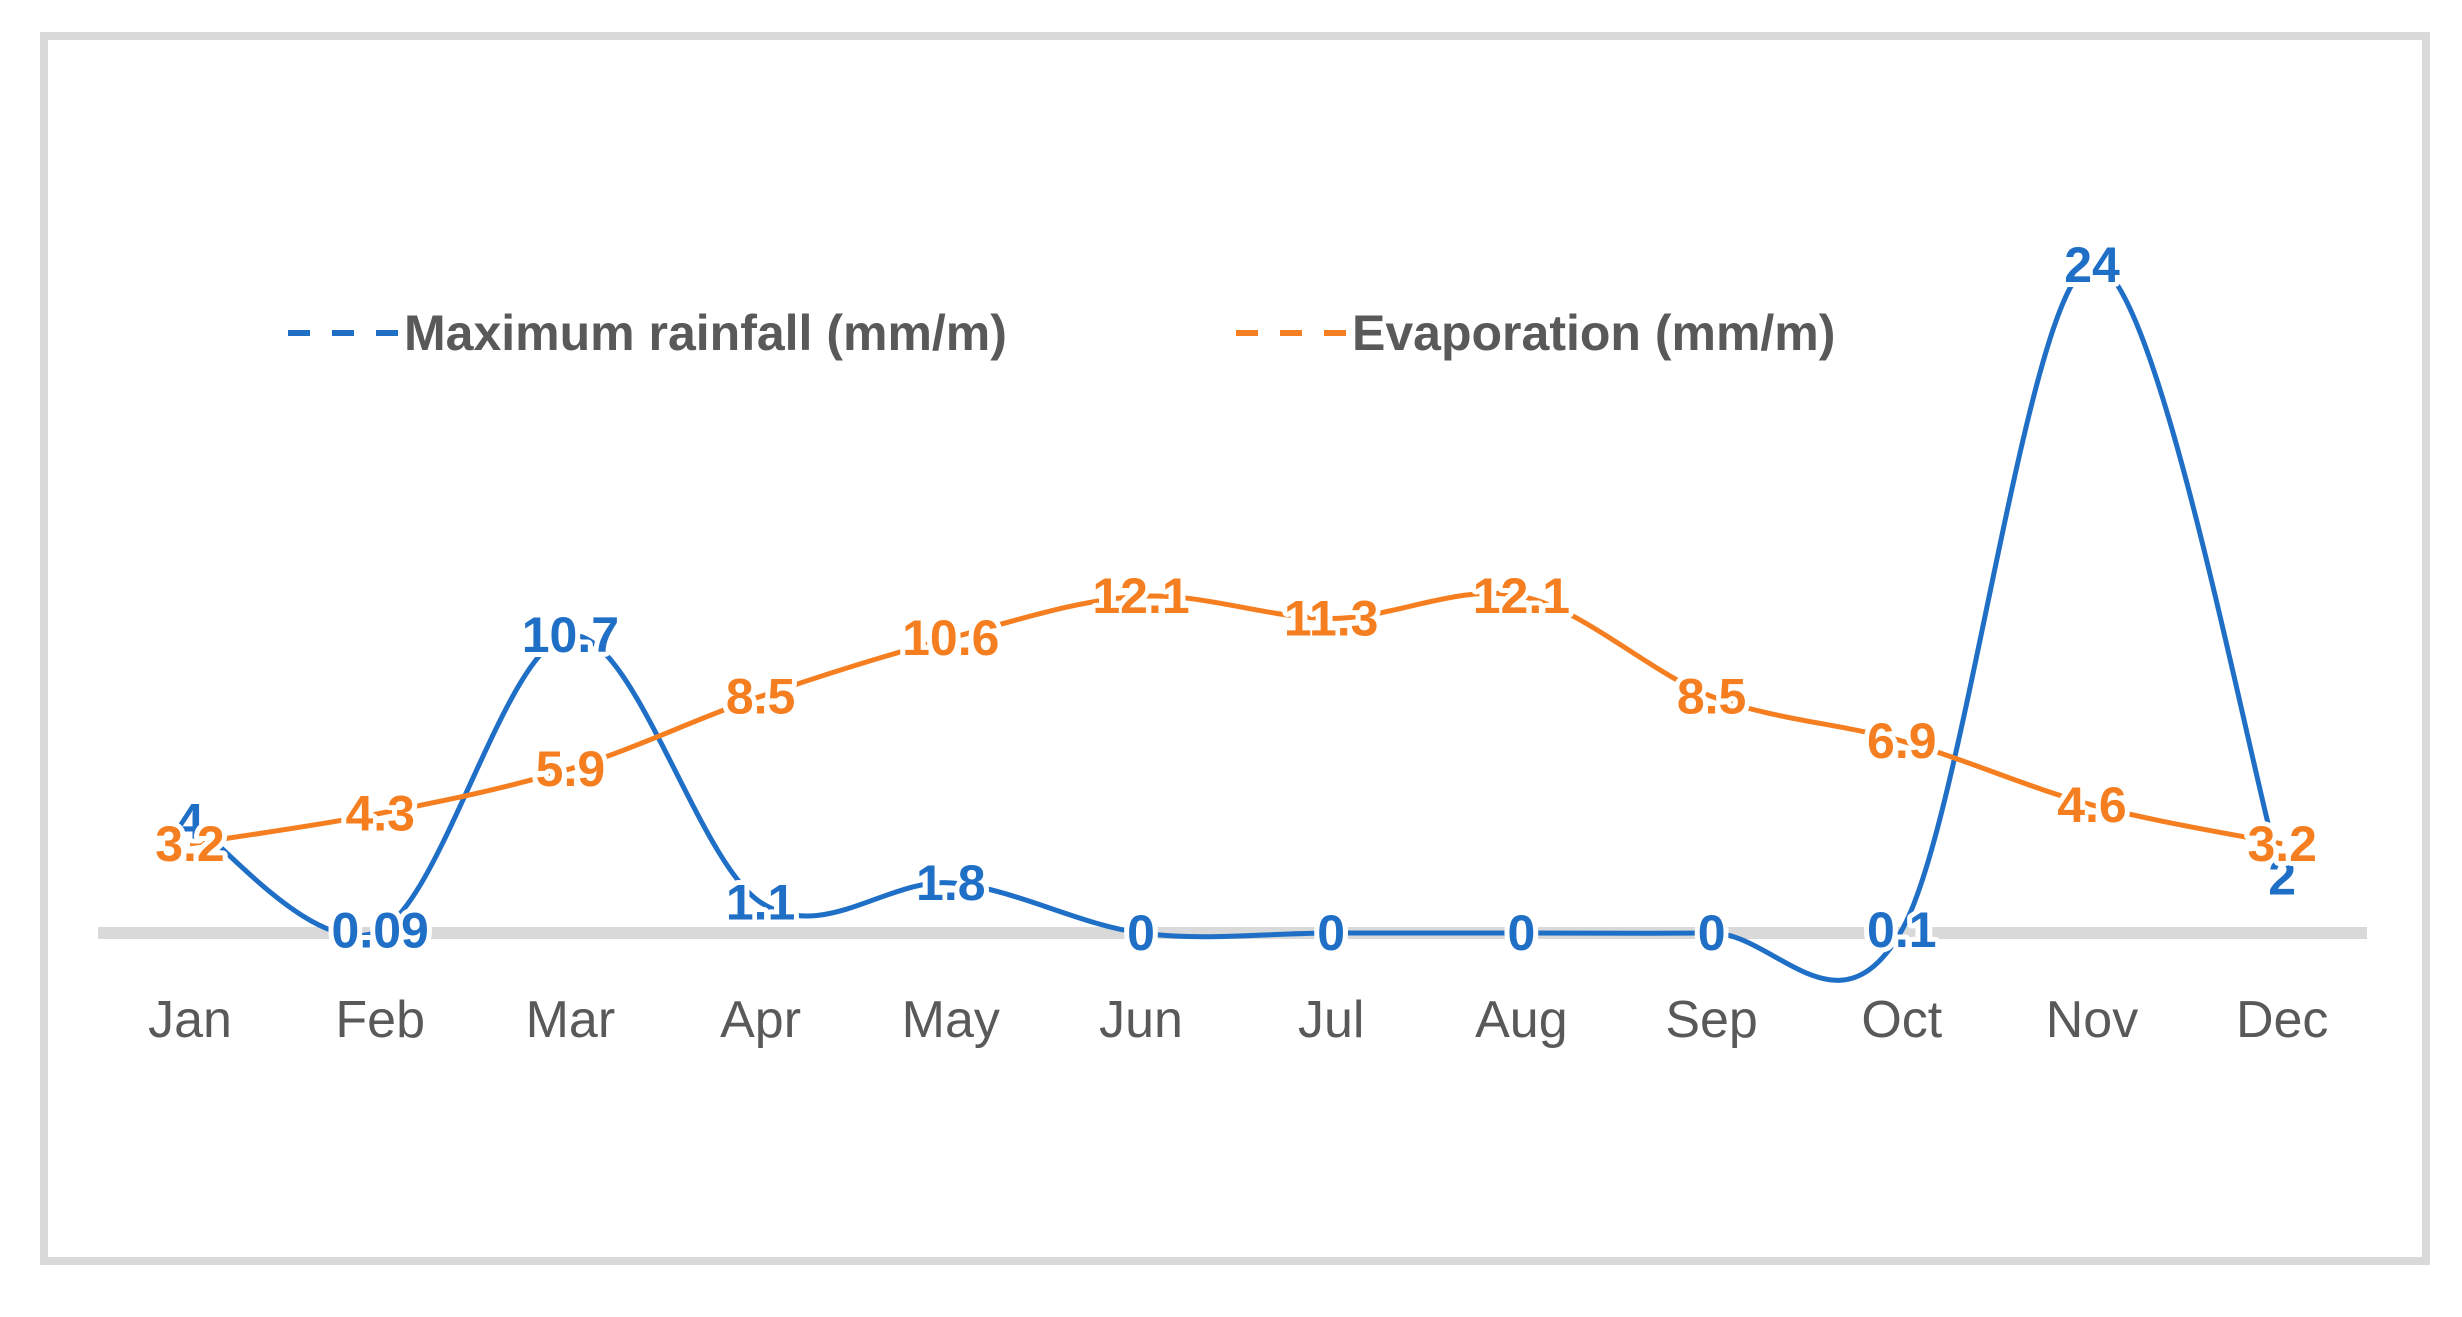  Describe the element at coordinates (1238, 1020) in the screenshot. I see `x-axis-ticks: Jan Feb Mar Apr May Jun Jul Aug Sep Oct Nov Dec` at that location.